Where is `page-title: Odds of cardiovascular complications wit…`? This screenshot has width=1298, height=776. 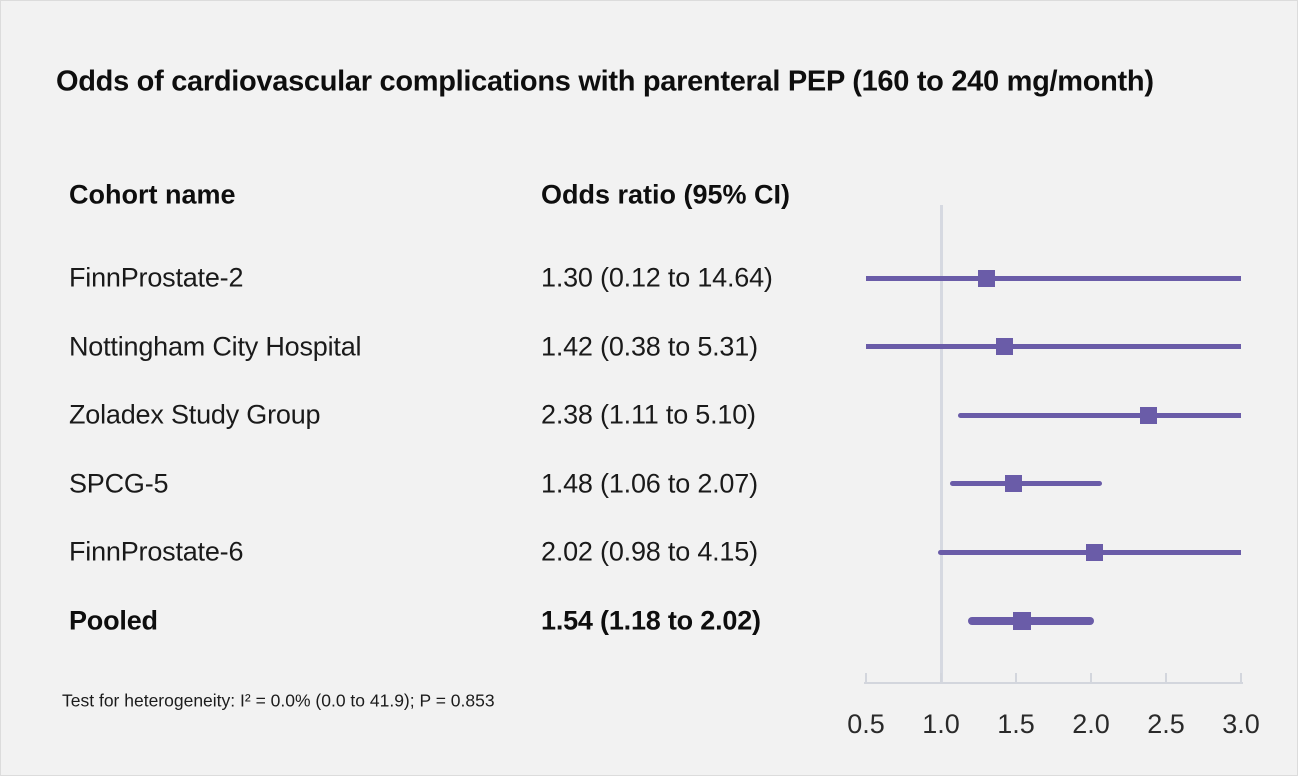
page-title: Odds of cardiovascular complications wit… is located at coordinates (605, 81).